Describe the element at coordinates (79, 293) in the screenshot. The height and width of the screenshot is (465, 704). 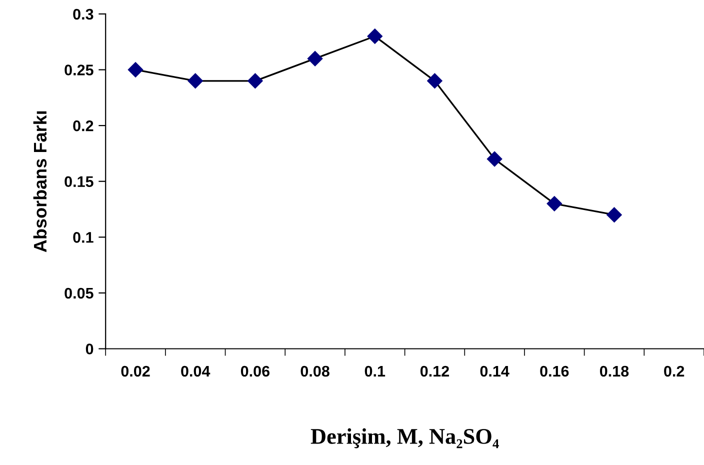
I see `y-tick-label: 0.05` at that location.